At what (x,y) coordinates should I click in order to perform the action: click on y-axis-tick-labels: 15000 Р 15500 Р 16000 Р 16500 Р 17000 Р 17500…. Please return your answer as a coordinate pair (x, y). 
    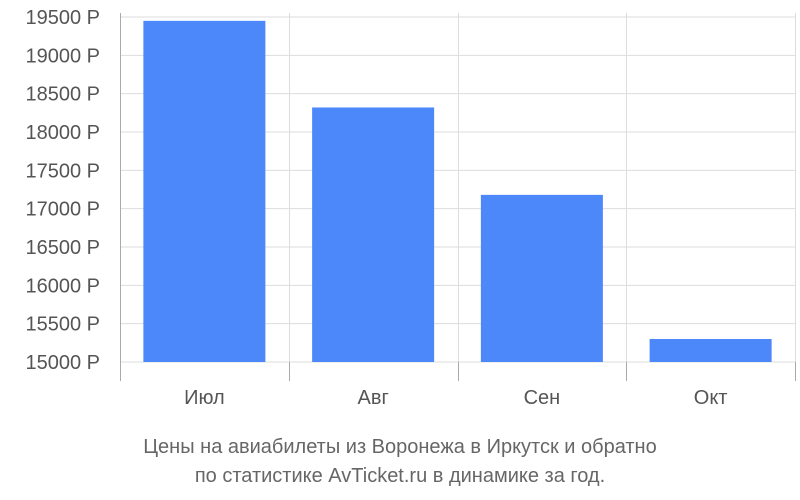
    Looking at the image, I should click on (62, 190).